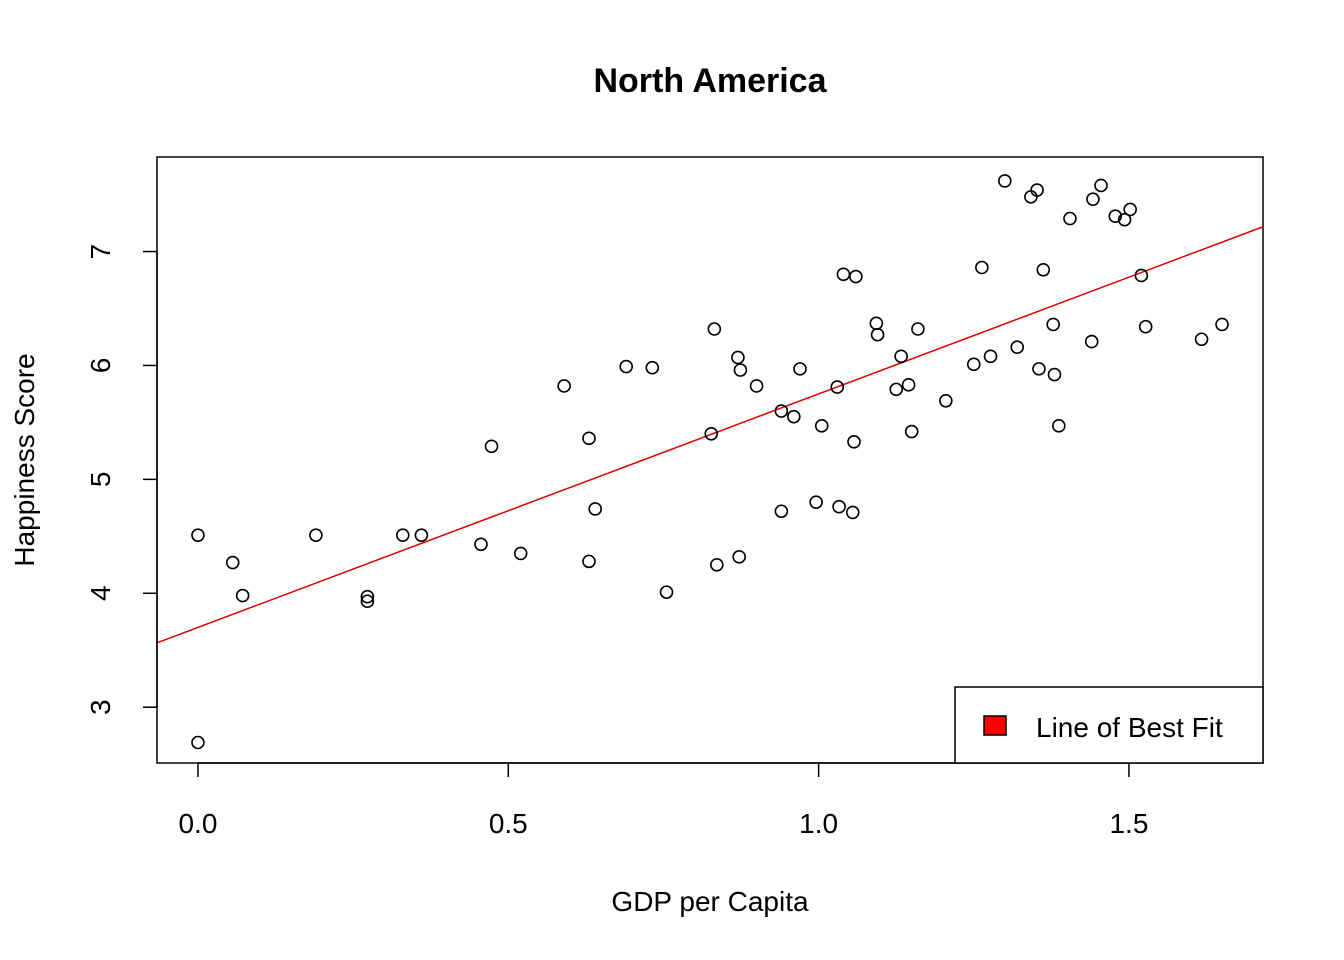 The image size is (1344, 960). What do you see at coordinates (1129, 727) in the screenshot?
I see `legend-label: Line of Best Fit` at bounding box center [1129, 727].